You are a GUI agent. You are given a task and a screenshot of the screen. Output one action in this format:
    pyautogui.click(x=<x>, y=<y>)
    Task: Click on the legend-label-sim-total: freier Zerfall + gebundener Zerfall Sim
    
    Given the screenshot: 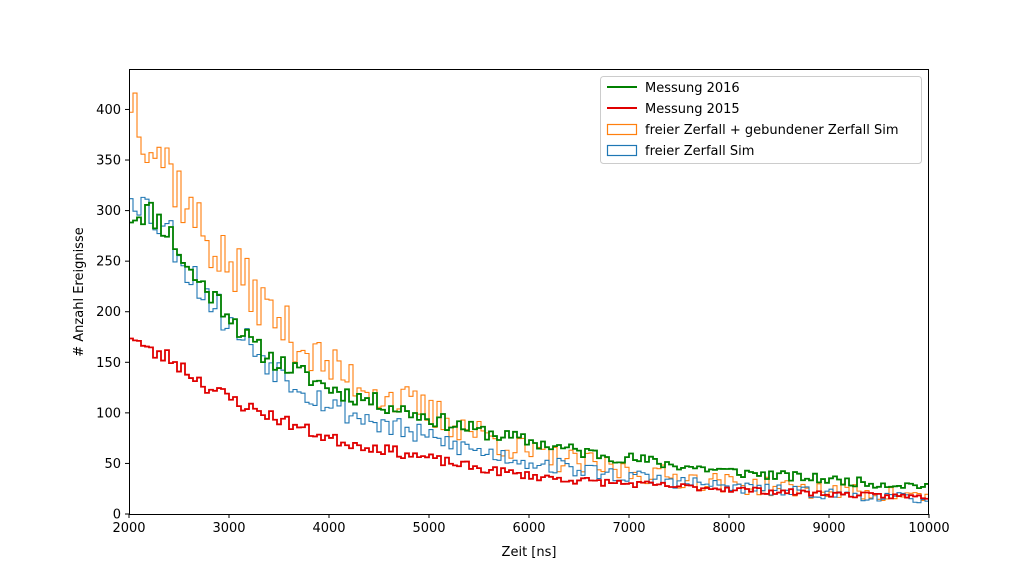 What is the action you would take?
    pyautogui.click(x=772, y=130)
    